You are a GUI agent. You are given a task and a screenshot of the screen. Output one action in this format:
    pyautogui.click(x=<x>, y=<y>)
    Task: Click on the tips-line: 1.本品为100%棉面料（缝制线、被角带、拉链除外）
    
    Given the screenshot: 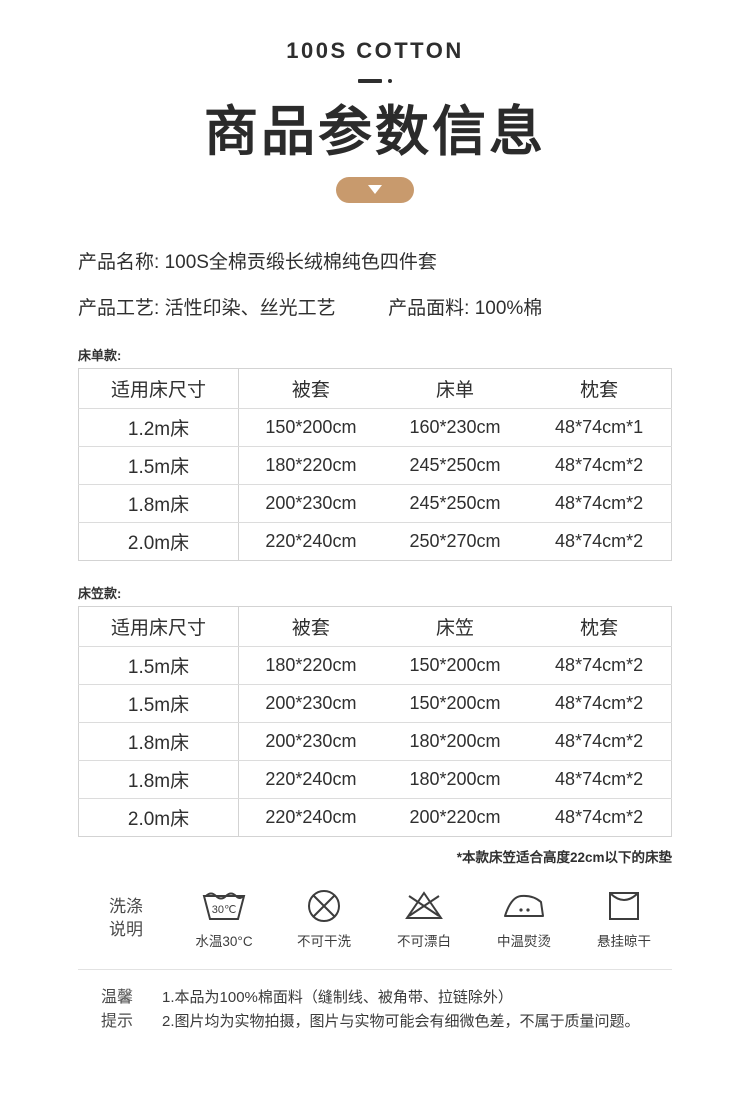 What is the action you would take?
    pyautogui.click(x=337, y=997)
    